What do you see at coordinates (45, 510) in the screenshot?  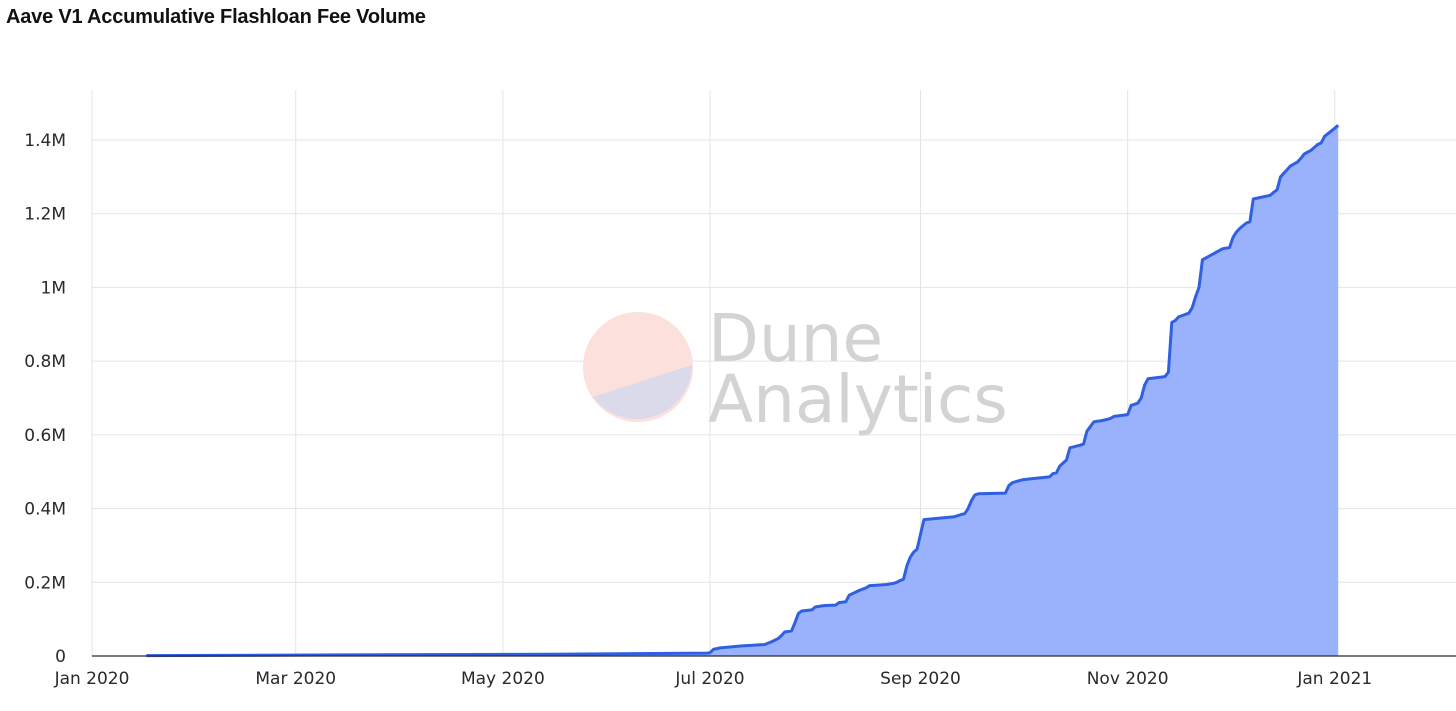 I see `y-tick-label: 0.4M` at bounding box center [45, 510].